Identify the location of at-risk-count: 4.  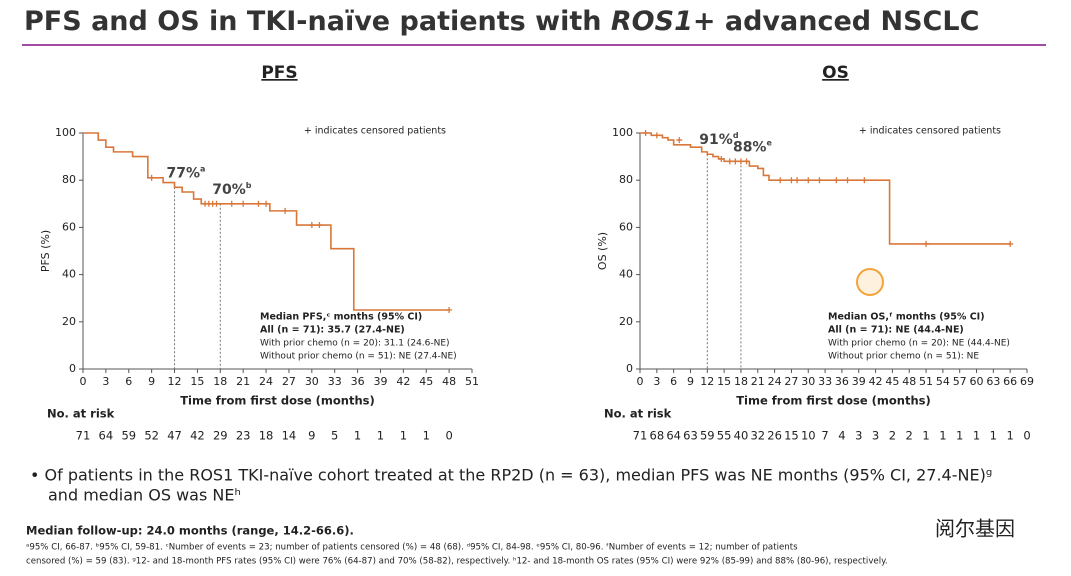
(841, 436).